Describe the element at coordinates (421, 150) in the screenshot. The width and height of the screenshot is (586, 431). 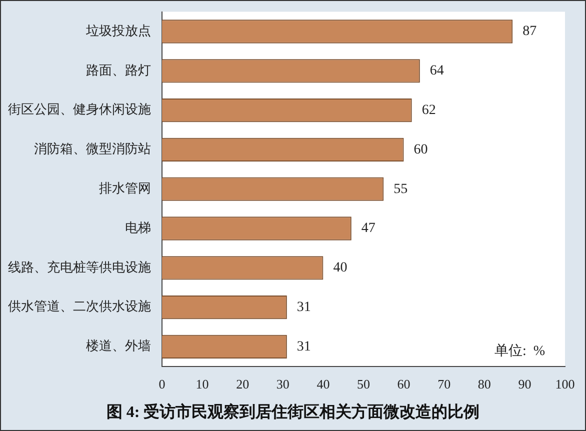
I see `data-label: 60` at that location.